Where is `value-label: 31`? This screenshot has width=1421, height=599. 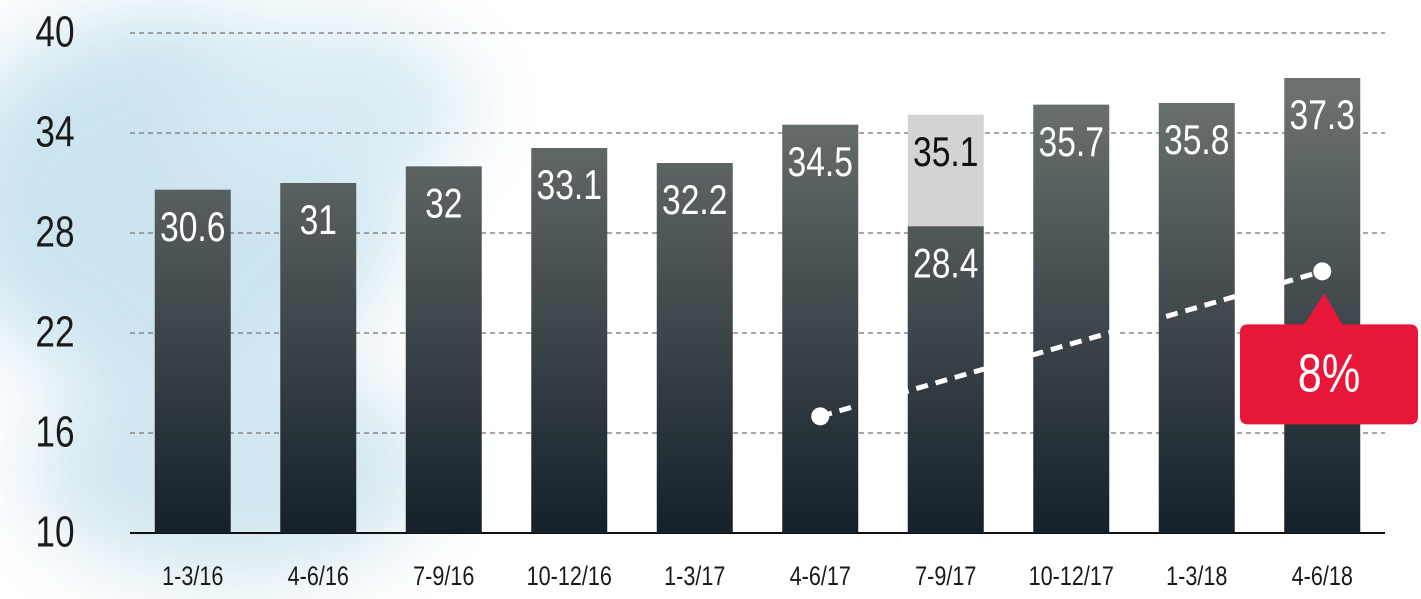 value-label: 31 is located at coordinates (318, 221).